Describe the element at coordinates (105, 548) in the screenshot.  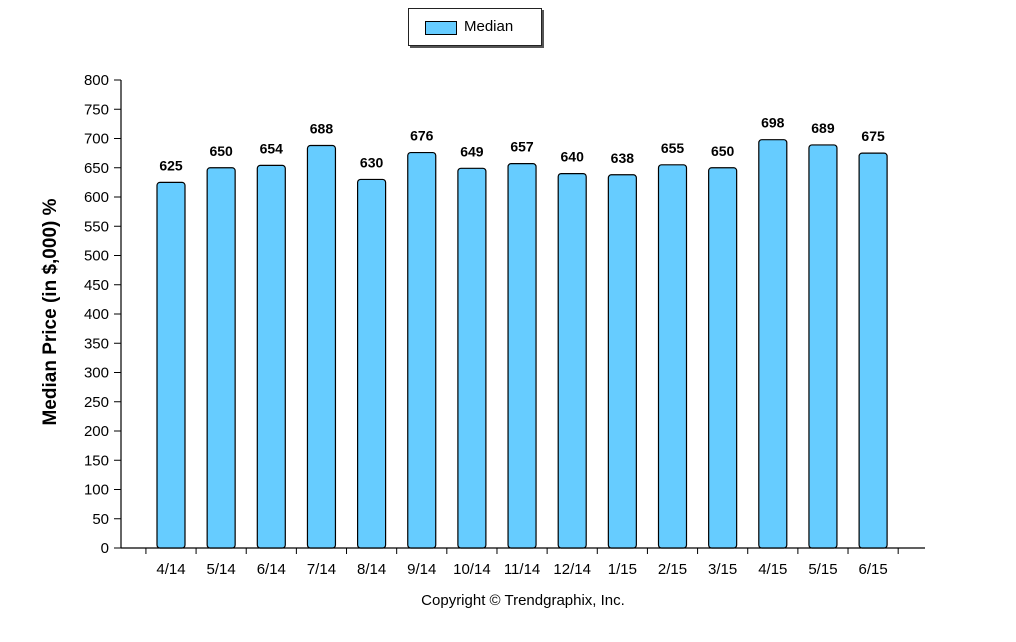
I see `y-tick-label: 0` at that location.